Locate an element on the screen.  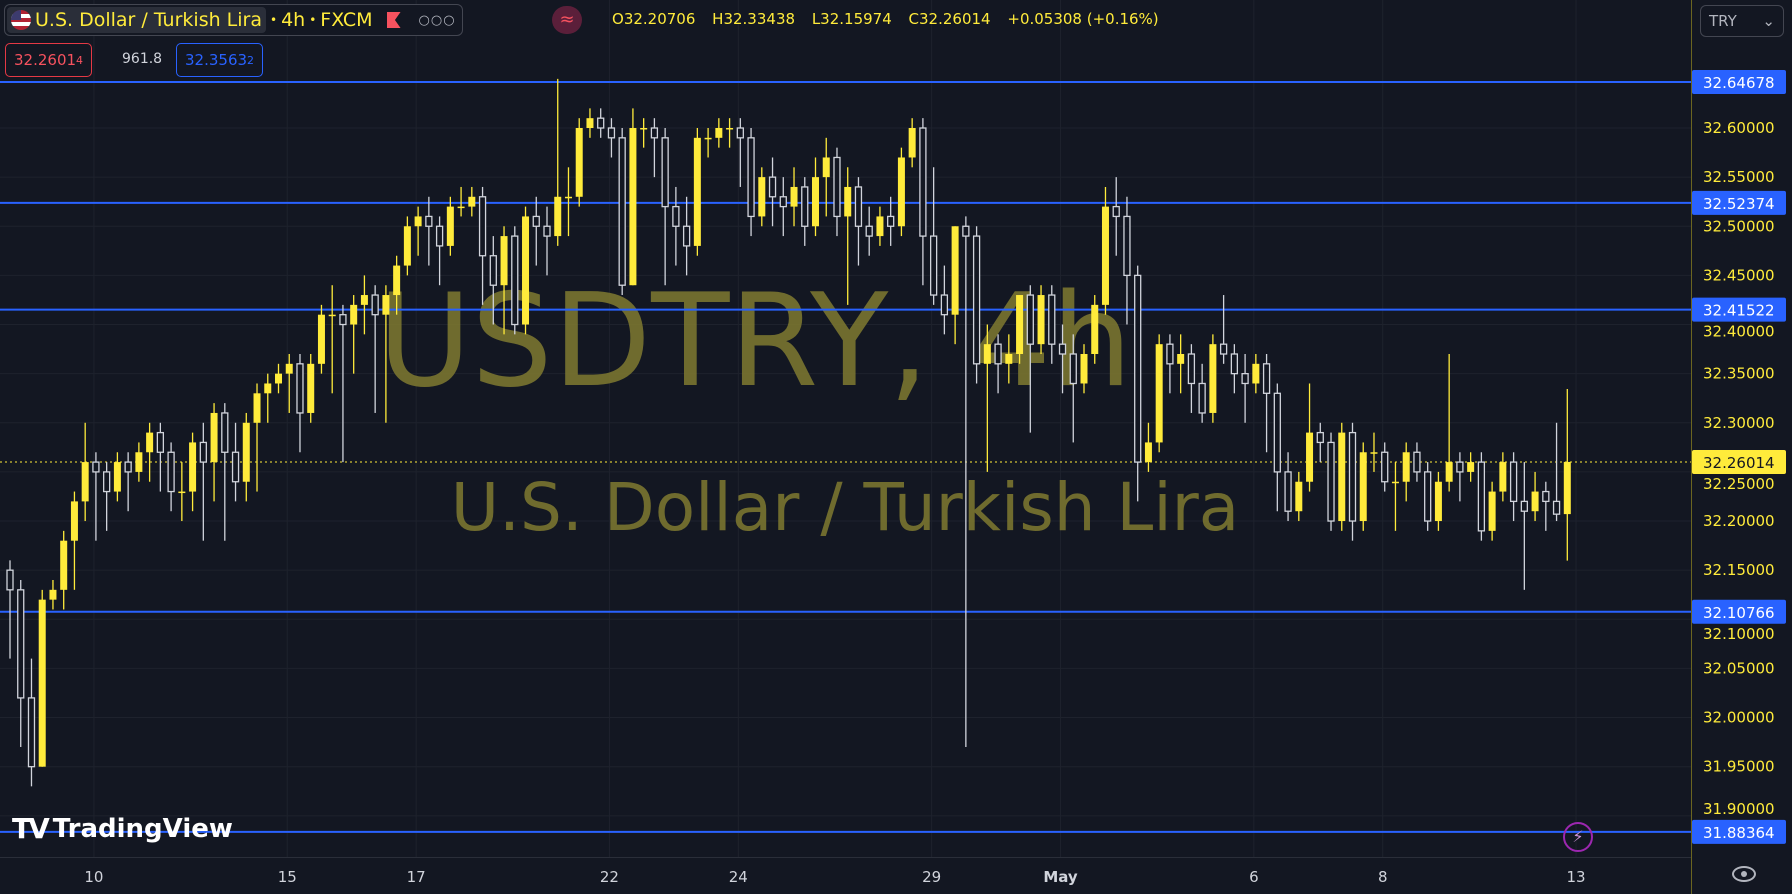
buy-button: 32.3563 2 is located at coordinates (220, 60).